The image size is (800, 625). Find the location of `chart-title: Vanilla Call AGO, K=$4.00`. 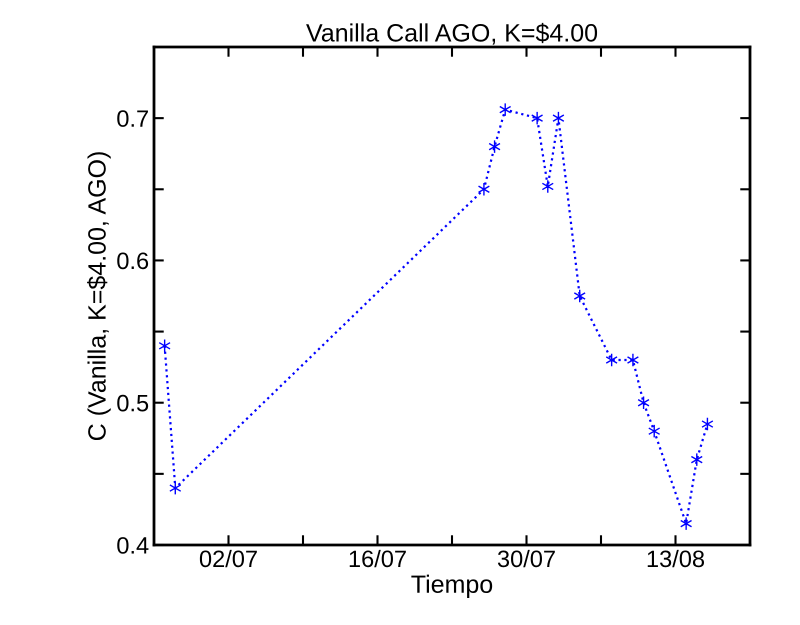

chart-title: Vanilla Call AGO, K=$4.00 is located at coordinates (452, 33).